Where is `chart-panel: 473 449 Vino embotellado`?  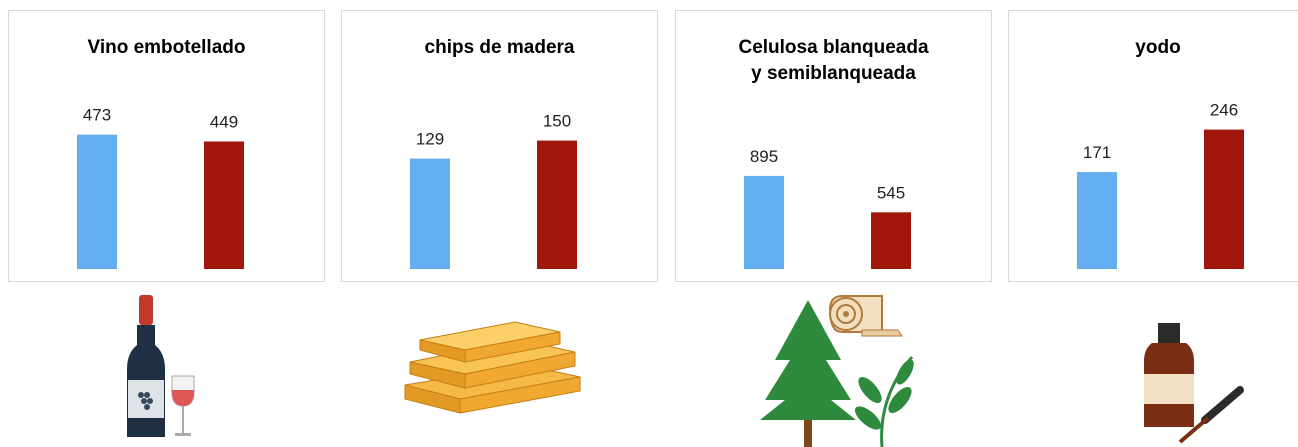
chart-panel: 473 449 Vino embotellado is located at coordinates (166, 146).